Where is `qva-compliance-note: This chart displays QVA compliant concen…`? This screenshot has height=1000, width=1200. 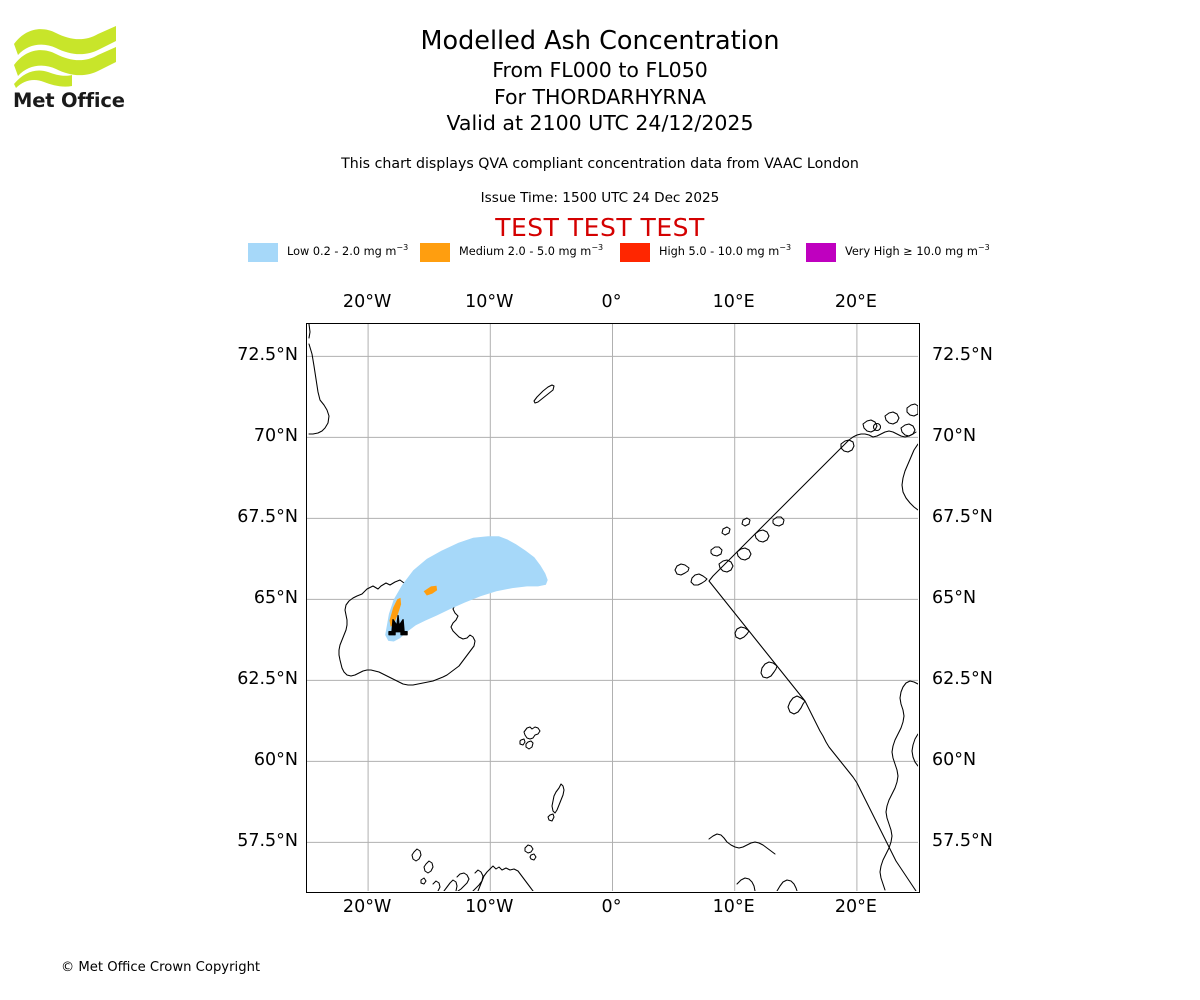
qva-compliance-note: This chart displays QVA compliant concen… is located at coordinates (600, 164).